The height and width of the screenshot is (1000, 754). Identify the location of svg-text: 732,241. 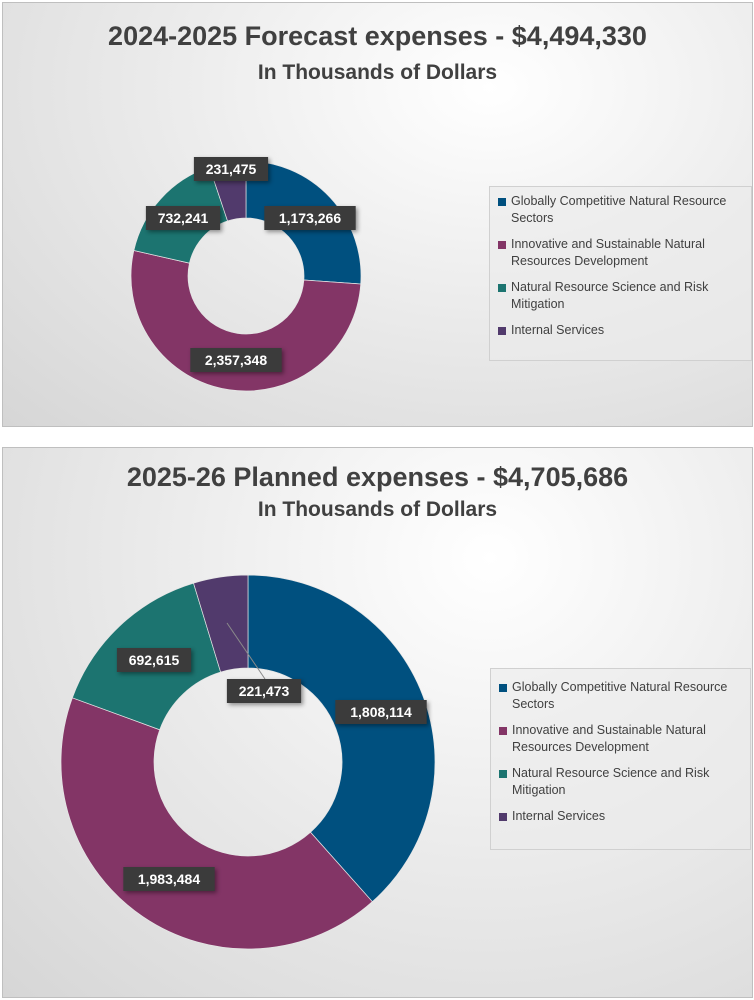
(183, 218).